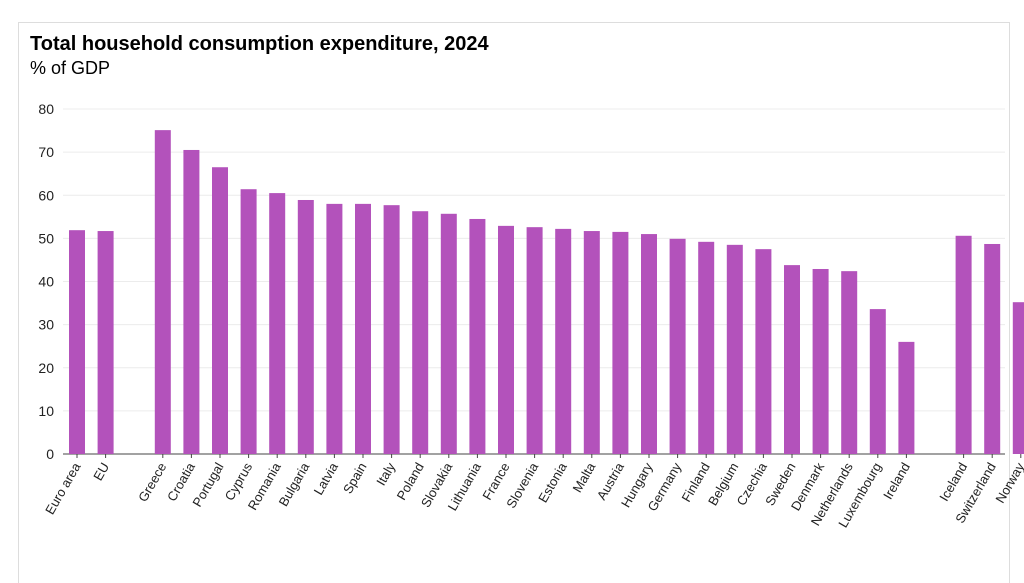 The width and height of the screenshot is (1024, 583). I want to click on bar-iceland, so click(963, 344).